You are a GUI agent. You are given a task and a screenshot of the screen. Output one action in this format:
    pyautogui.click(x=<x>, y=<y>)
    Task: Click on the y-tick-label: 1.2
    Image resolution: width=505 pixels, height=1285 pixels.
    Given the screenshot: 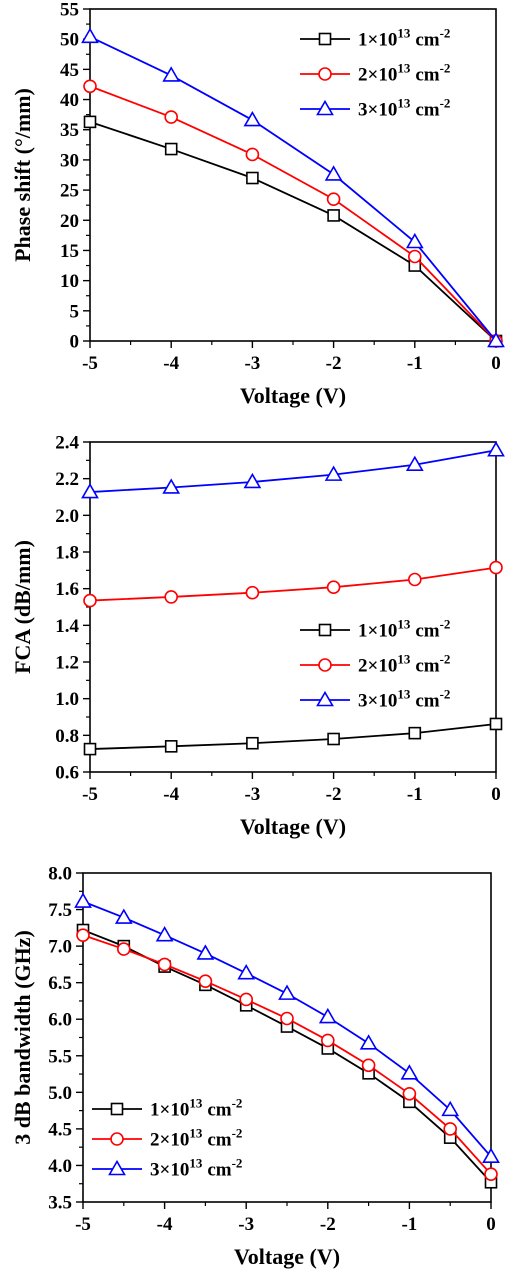 What is the action you would take?
    pyautogui.click(x=67, y=663)
    